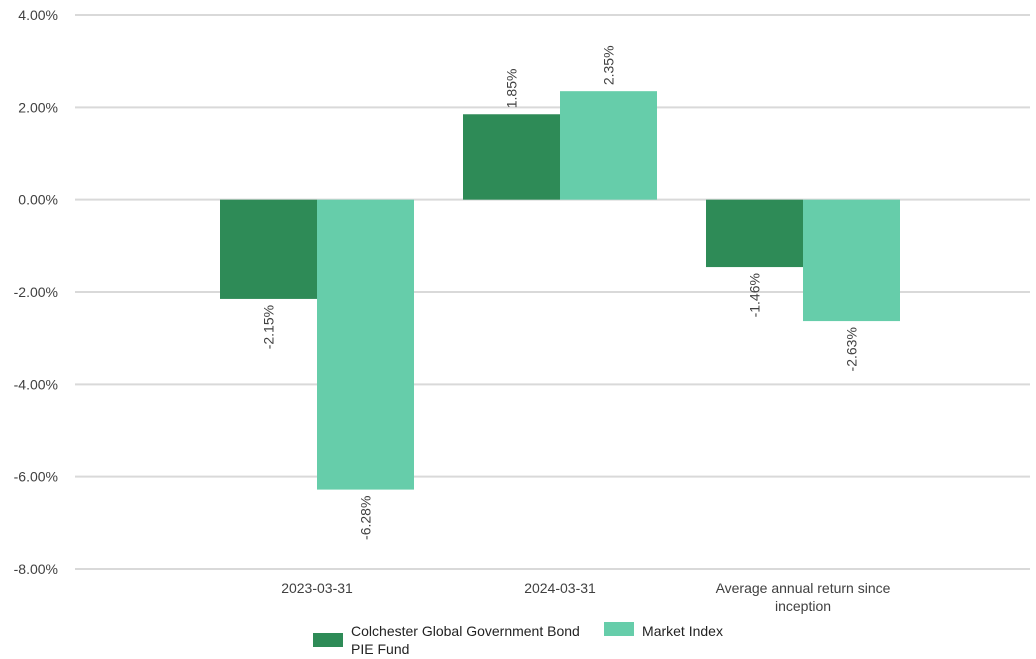 This screenshot has width=1036, height=659. What do you see at coordinates (366, 518) in the screenshot?
I see `data-label: -6.28%` at bounding box center [366, 518].